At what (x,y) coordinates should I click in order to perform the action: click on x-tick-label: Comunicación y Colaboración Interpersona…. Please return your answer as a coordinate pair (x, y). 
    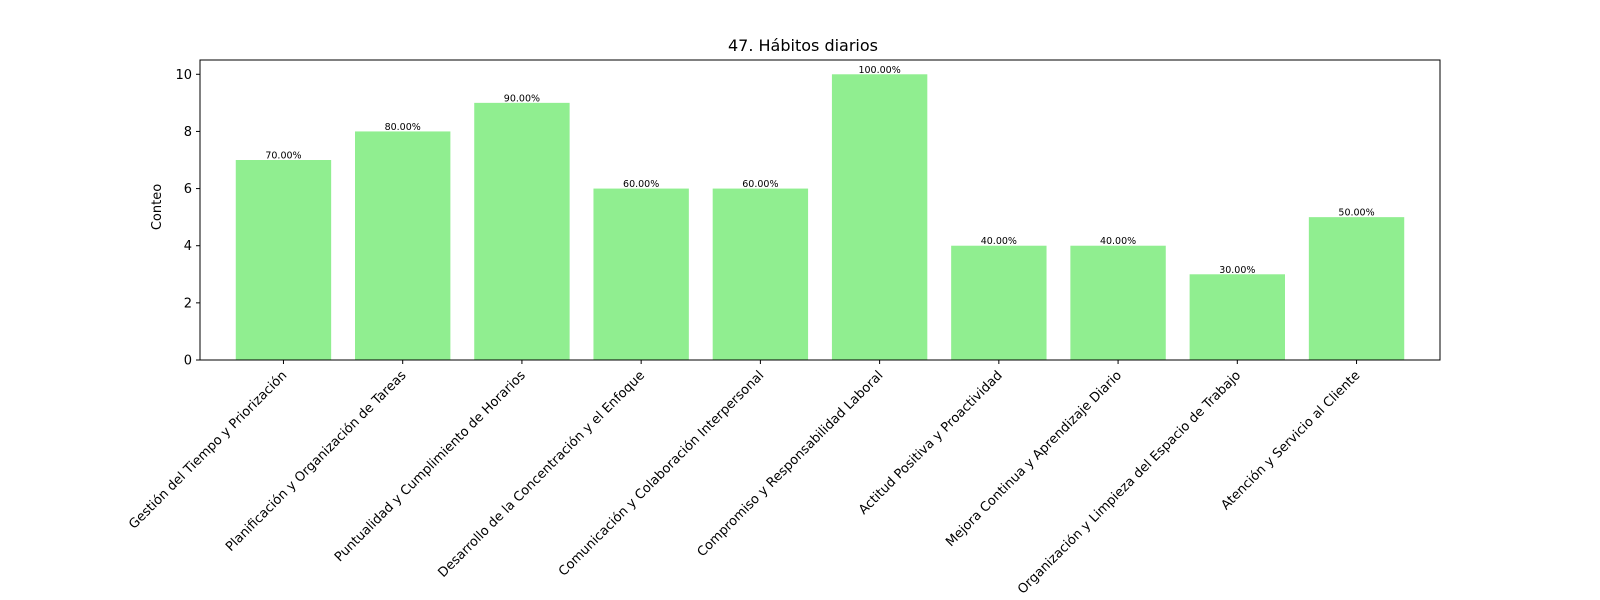
    Looking at the image, I should click on (661, 473).